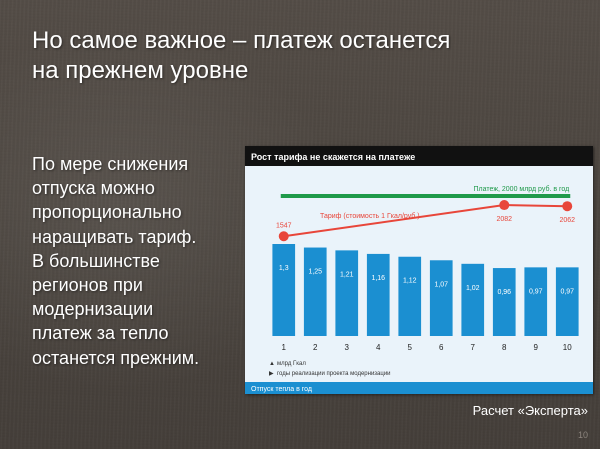  Describe the element at coordinates (87, 285) in the screenshot. I see `body-line: регионов при` at that location.